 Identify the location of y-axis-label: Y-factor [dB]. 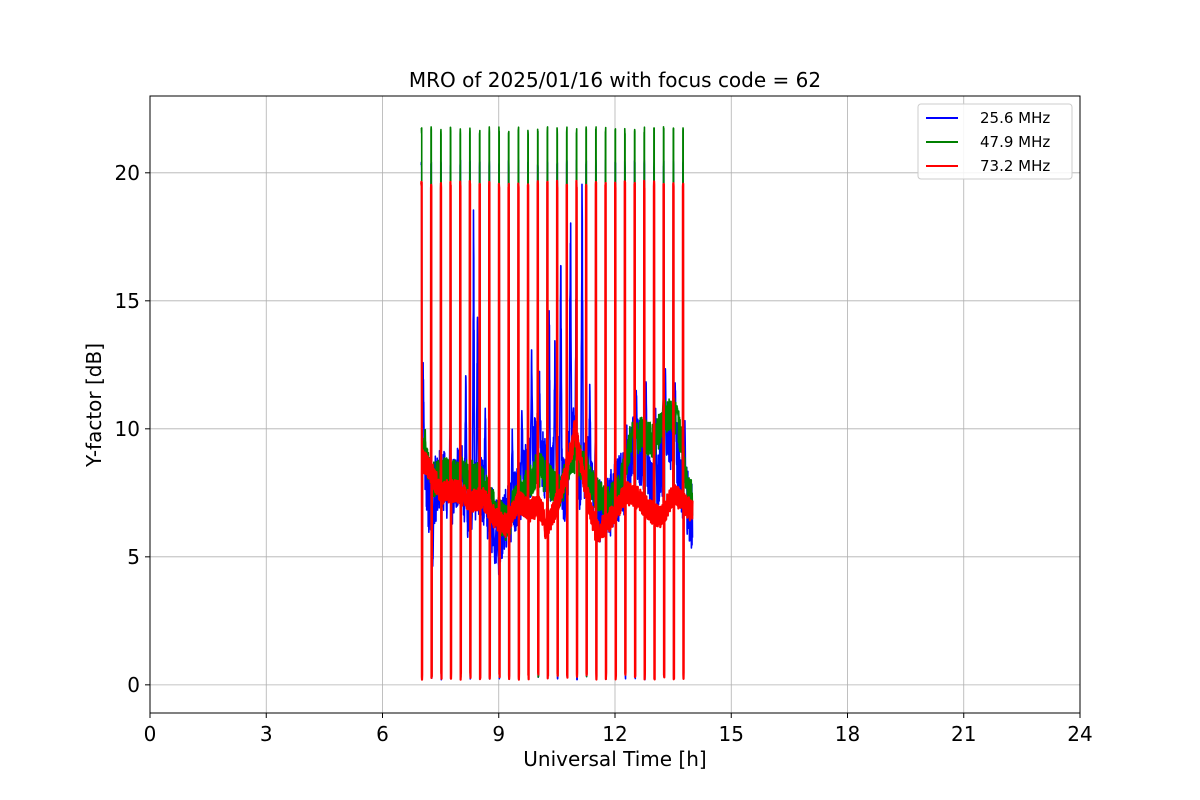
(94, 405).